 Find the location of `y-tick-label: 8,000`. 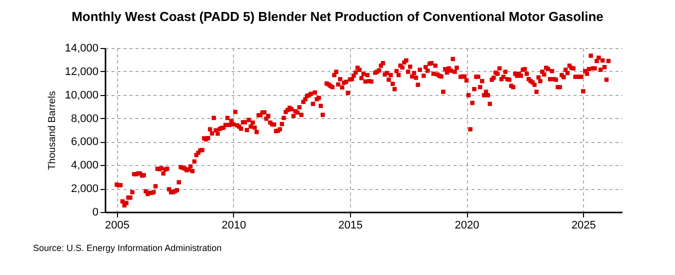

y-tick-label: 8,000 is located at coordinates (84, 118).